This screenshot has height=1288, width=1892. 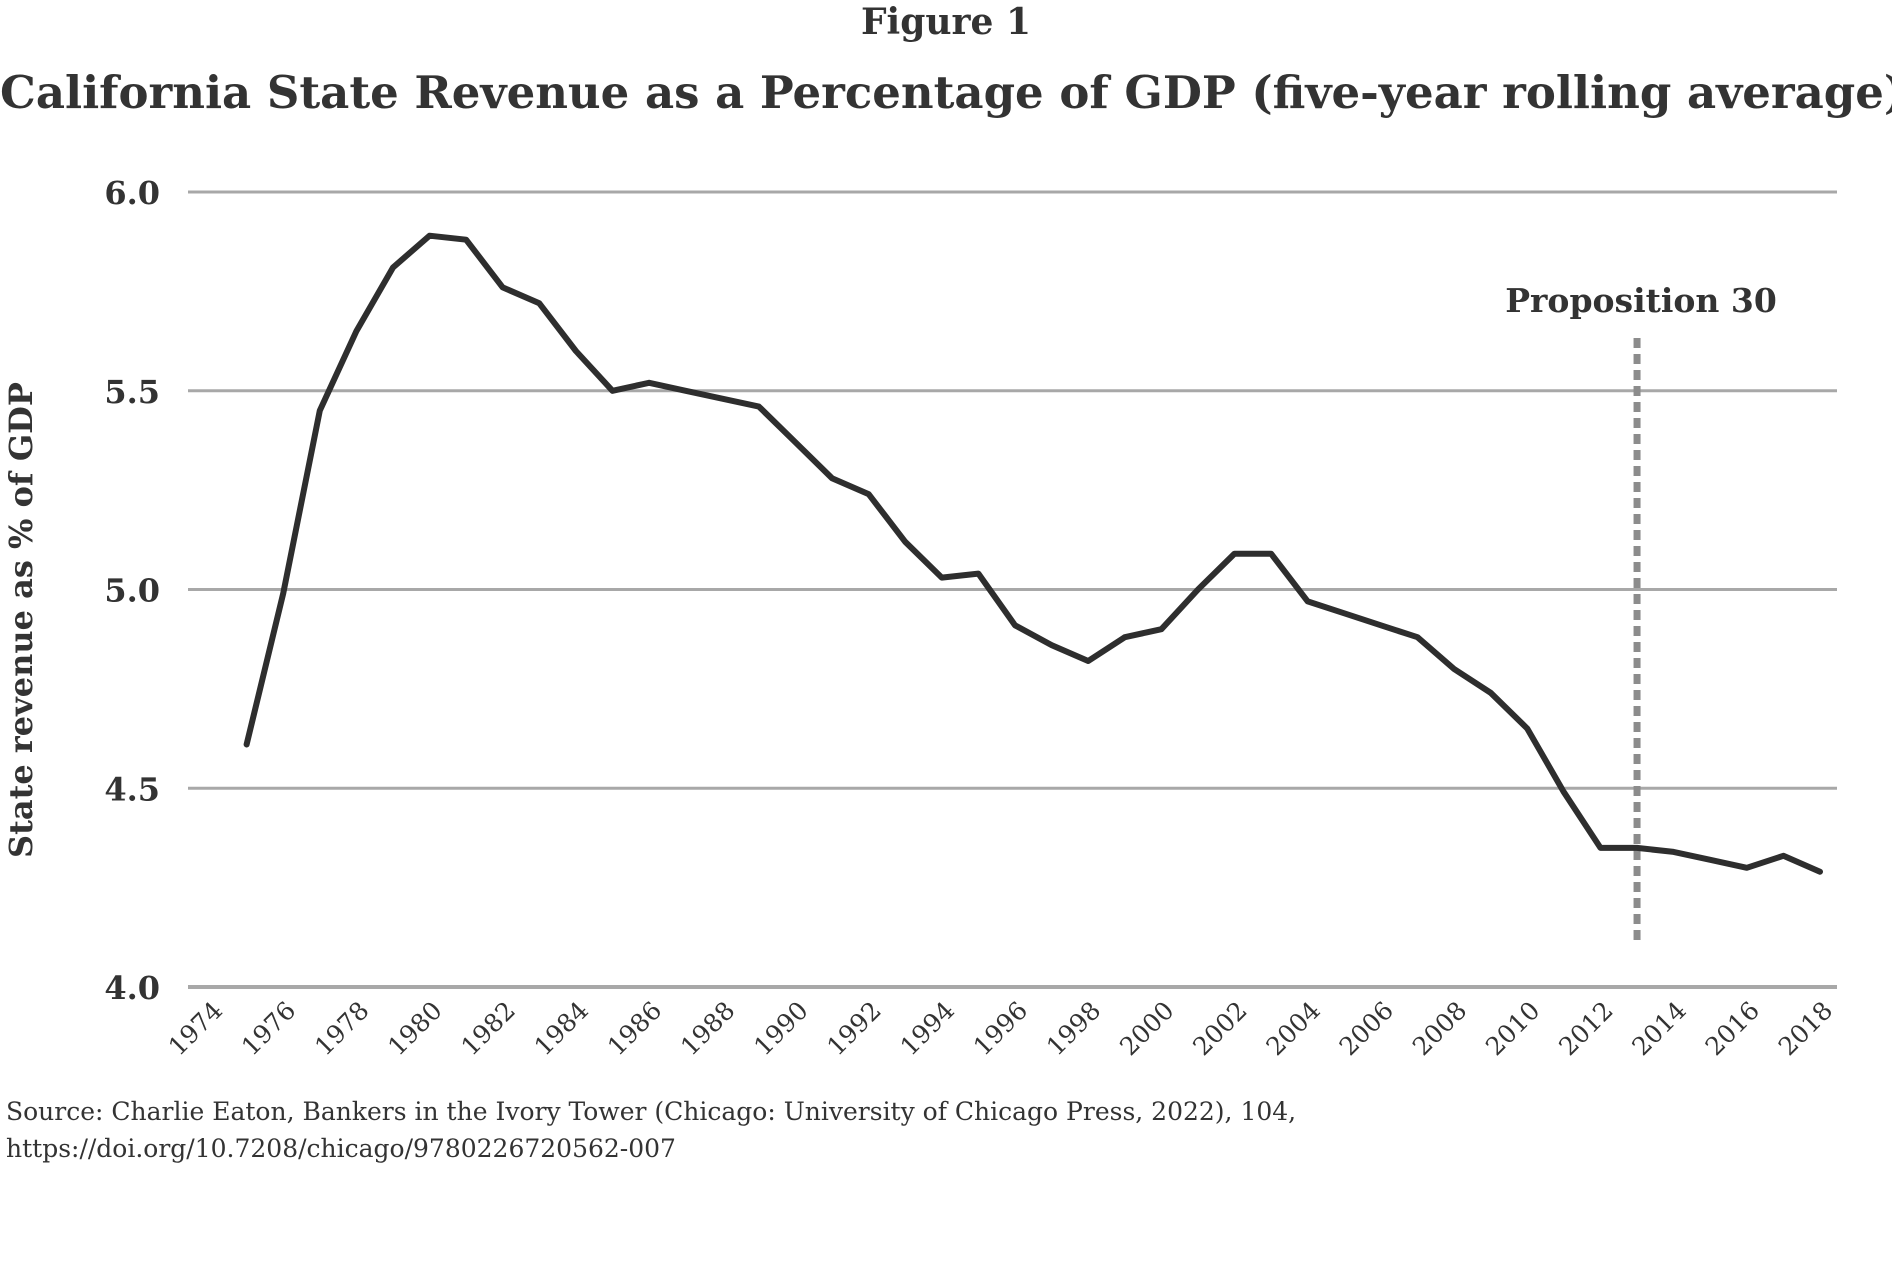 What do you see at coordinates (1146, 1028) in the screenshot?
I see `x-tick-label: 2000` at bounding box center [1146, 1028].